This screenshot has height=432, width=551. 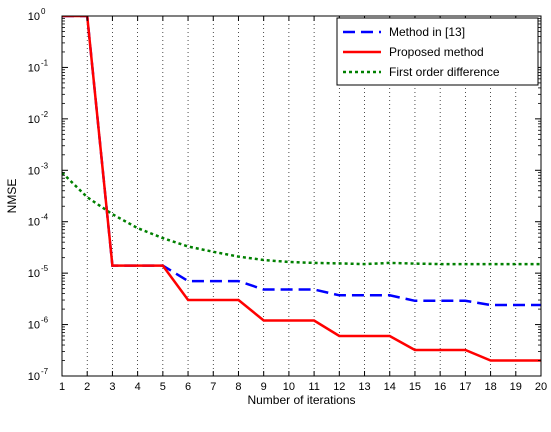 What do you see at coordinates (264, 387) in the screenshot?
I see `x-tick-label: 9` at bounding box center [264, 387].